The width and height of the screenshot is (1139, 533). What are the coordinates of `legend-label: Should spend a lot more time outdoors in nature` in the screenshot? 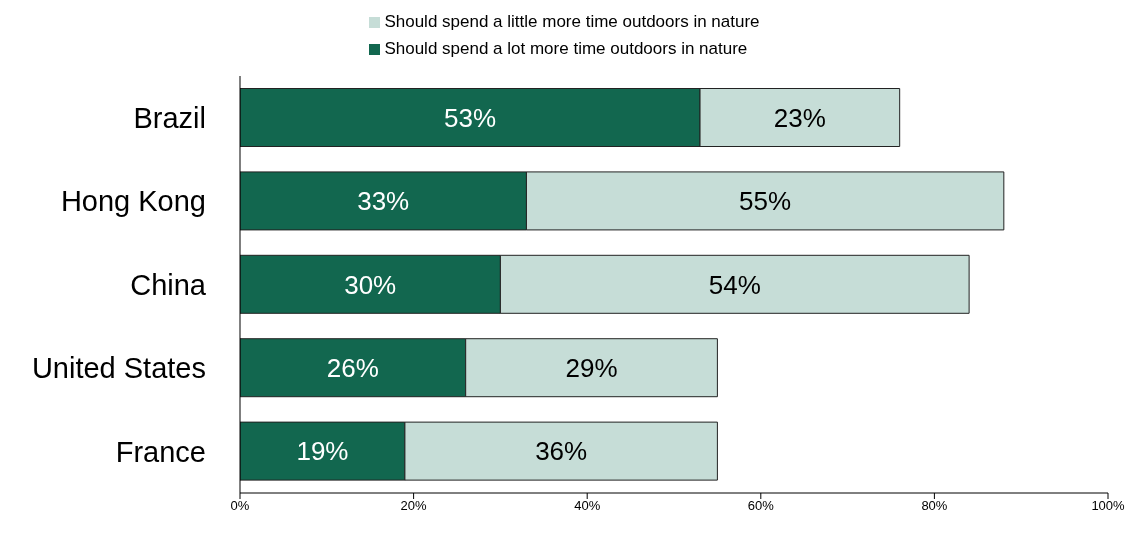 It's located at (566, 48).